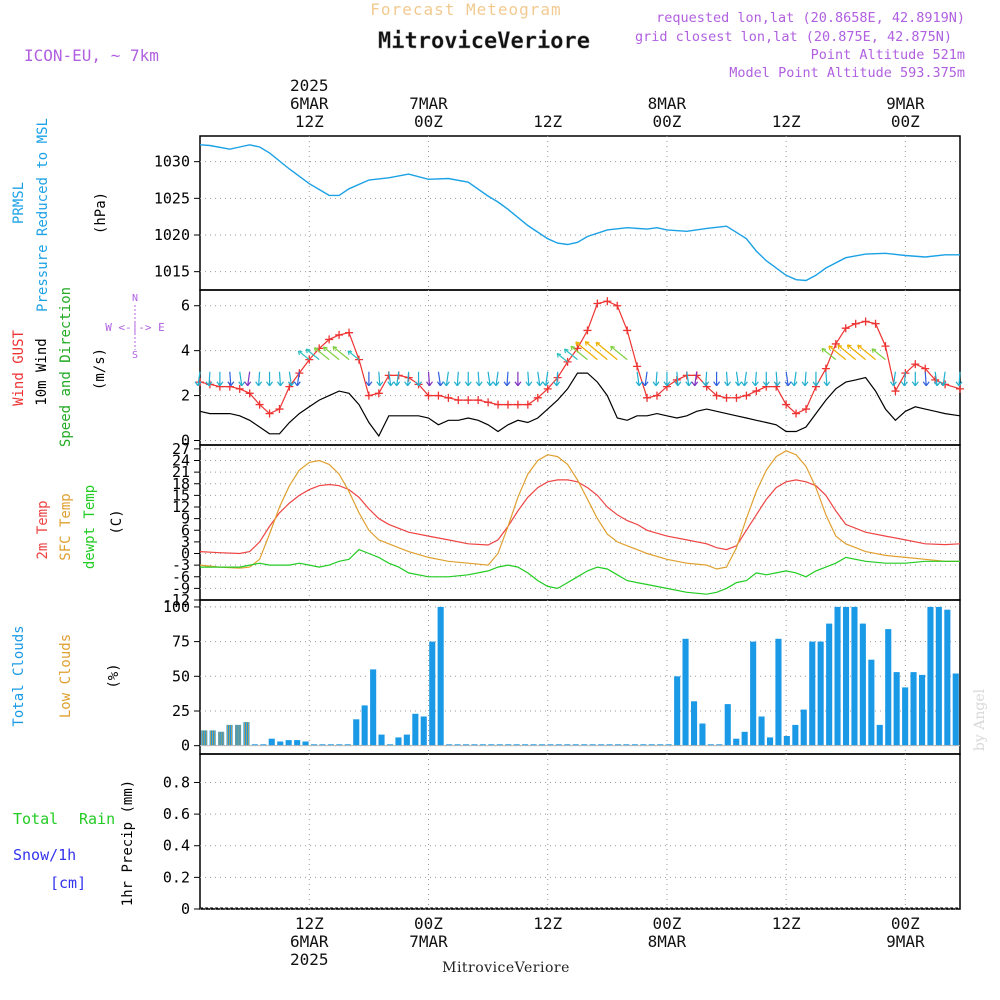 This screenshot has height=1000, width=1000. What do you see at coordinates (135, 355) in the screenshot?
I see `compass-s: S` at bounding box center [135, 355].